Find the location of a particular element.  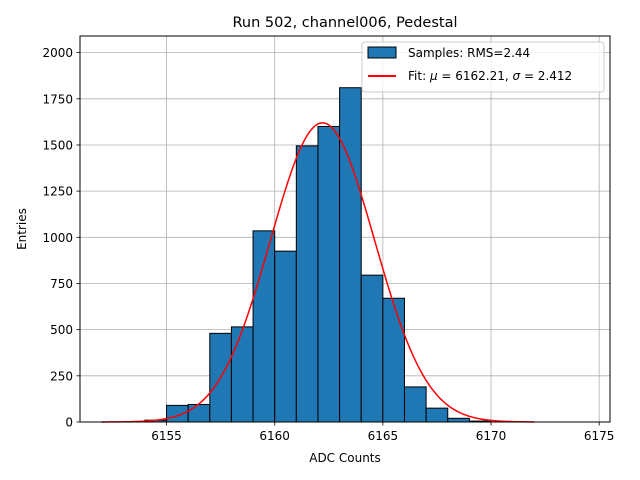

legend-fit-label: Fit: μ = 6162.21, σ = 2.412 is located at coordinates (490, 76).